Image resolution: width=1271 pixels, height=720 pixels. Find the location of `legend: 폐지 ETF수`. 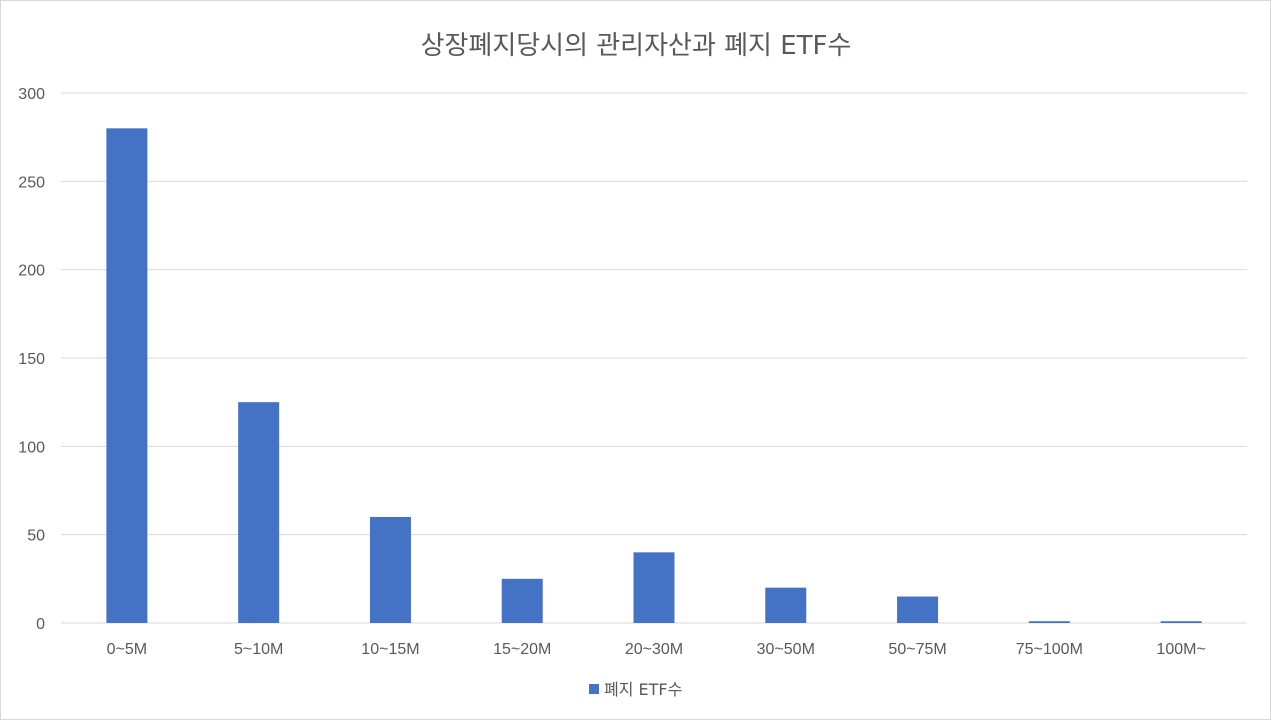

legend: 폐지 ETF수 is located at coordinates (635, 689).